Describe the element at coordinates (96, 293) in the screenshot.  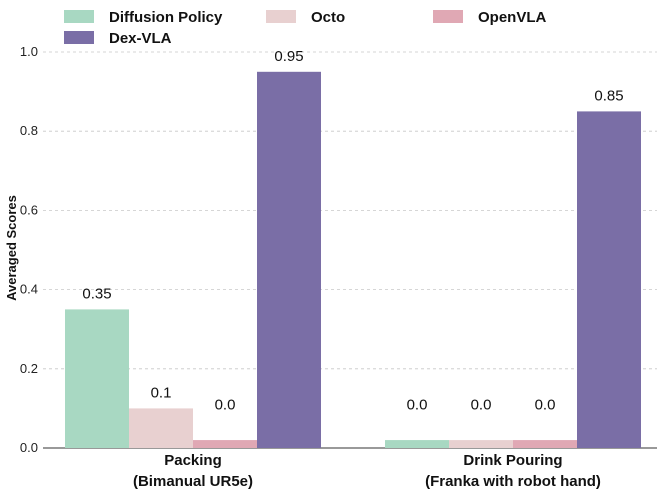
I see `data-label: 0.35` at that location.